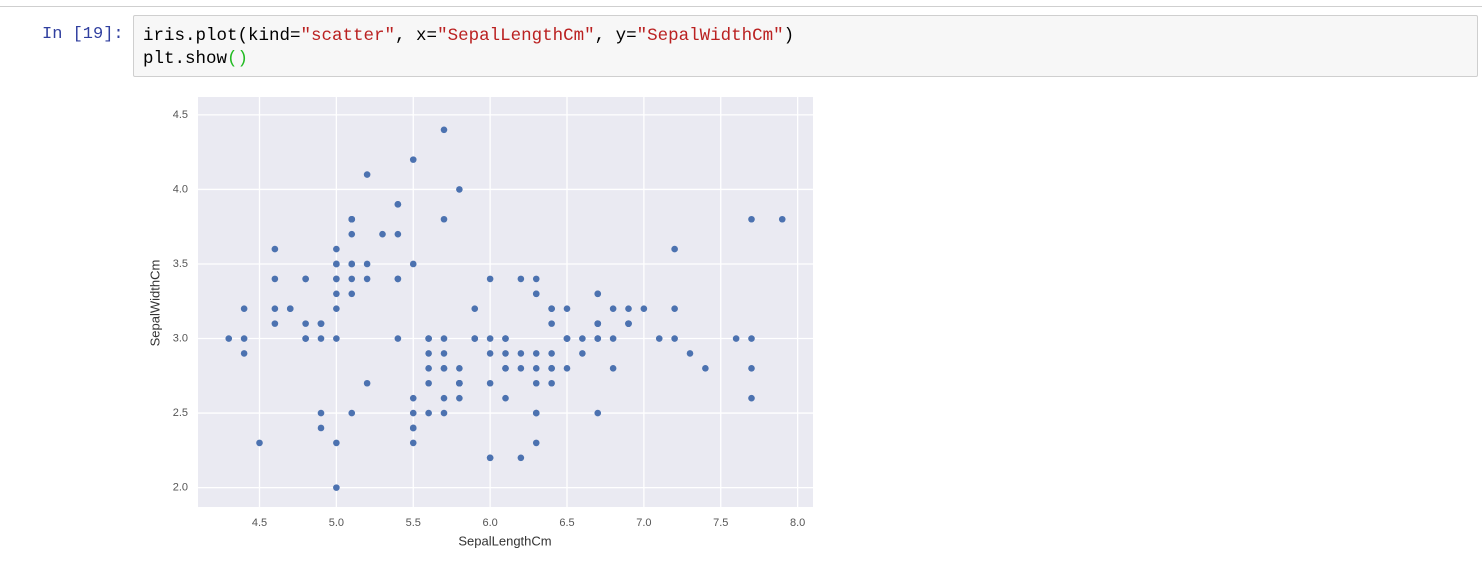 The image size is (1482, 572). What do you see at coordinates (180, 338) in the screenshot?
I see `y-tick-label: 3.0` at bounding box center [180, 338].